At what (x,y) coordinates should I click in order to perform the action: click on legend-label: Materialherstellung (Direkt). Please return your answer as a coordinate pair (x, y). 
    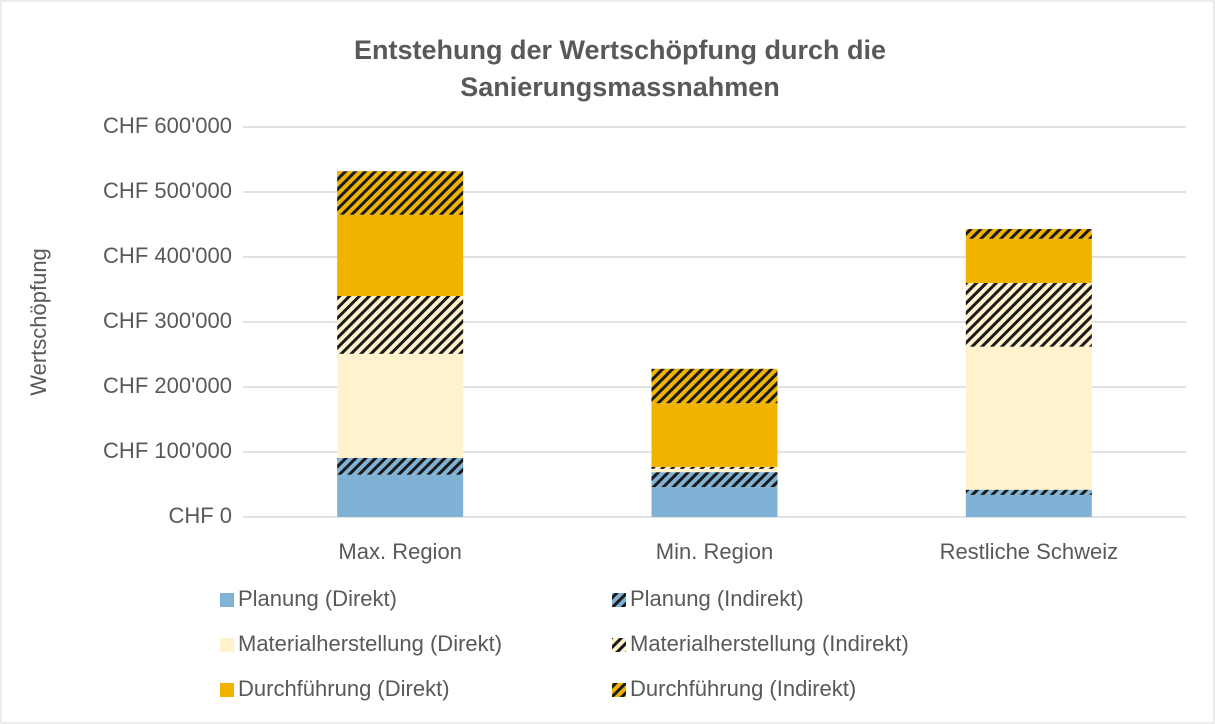
    Looking at the image, I should click on (370, 643).